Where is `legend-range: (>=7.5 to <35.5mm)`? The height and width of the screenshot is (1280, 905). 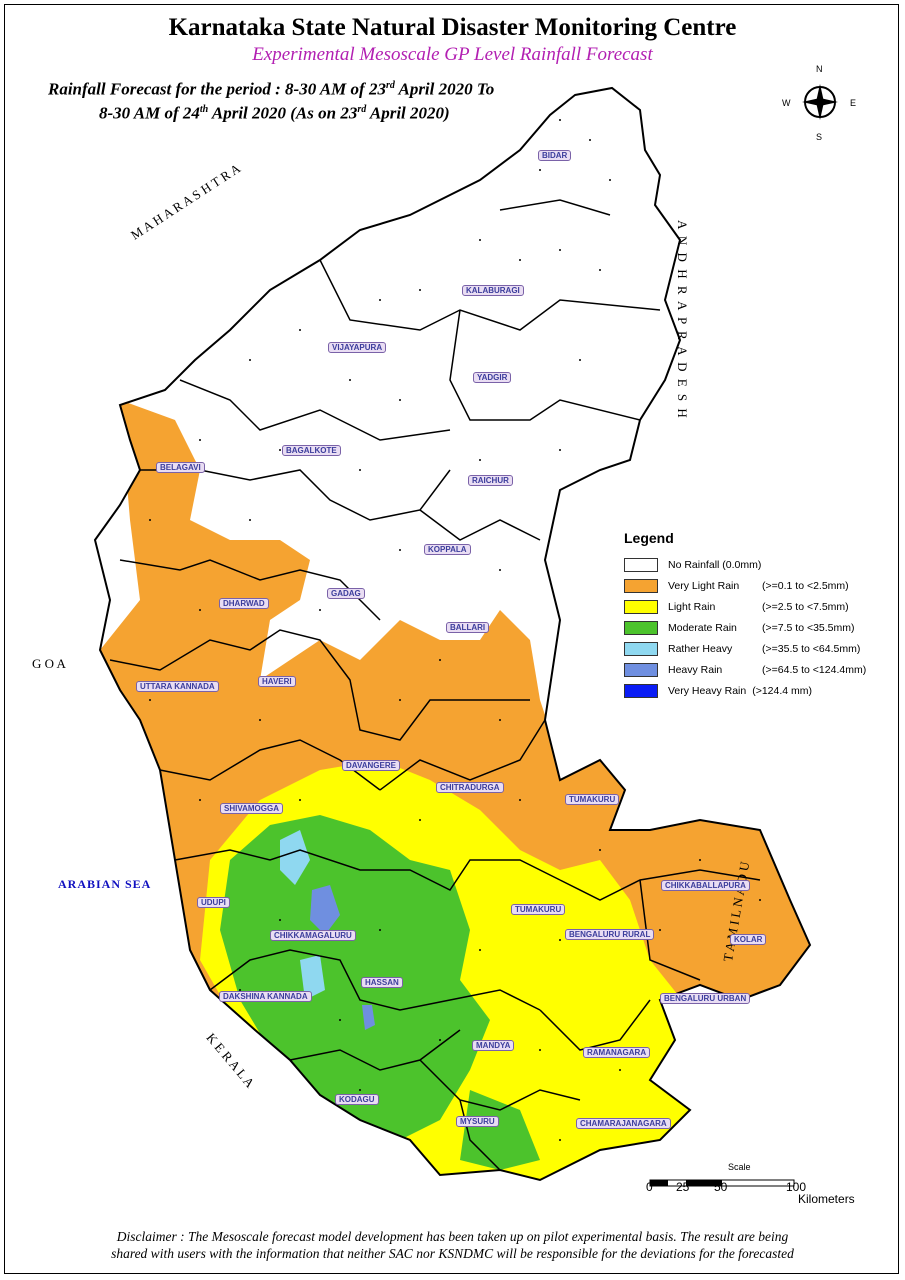
legend-range: (>=7.5 to <35.5mm) is located at coordinates (808, 627).